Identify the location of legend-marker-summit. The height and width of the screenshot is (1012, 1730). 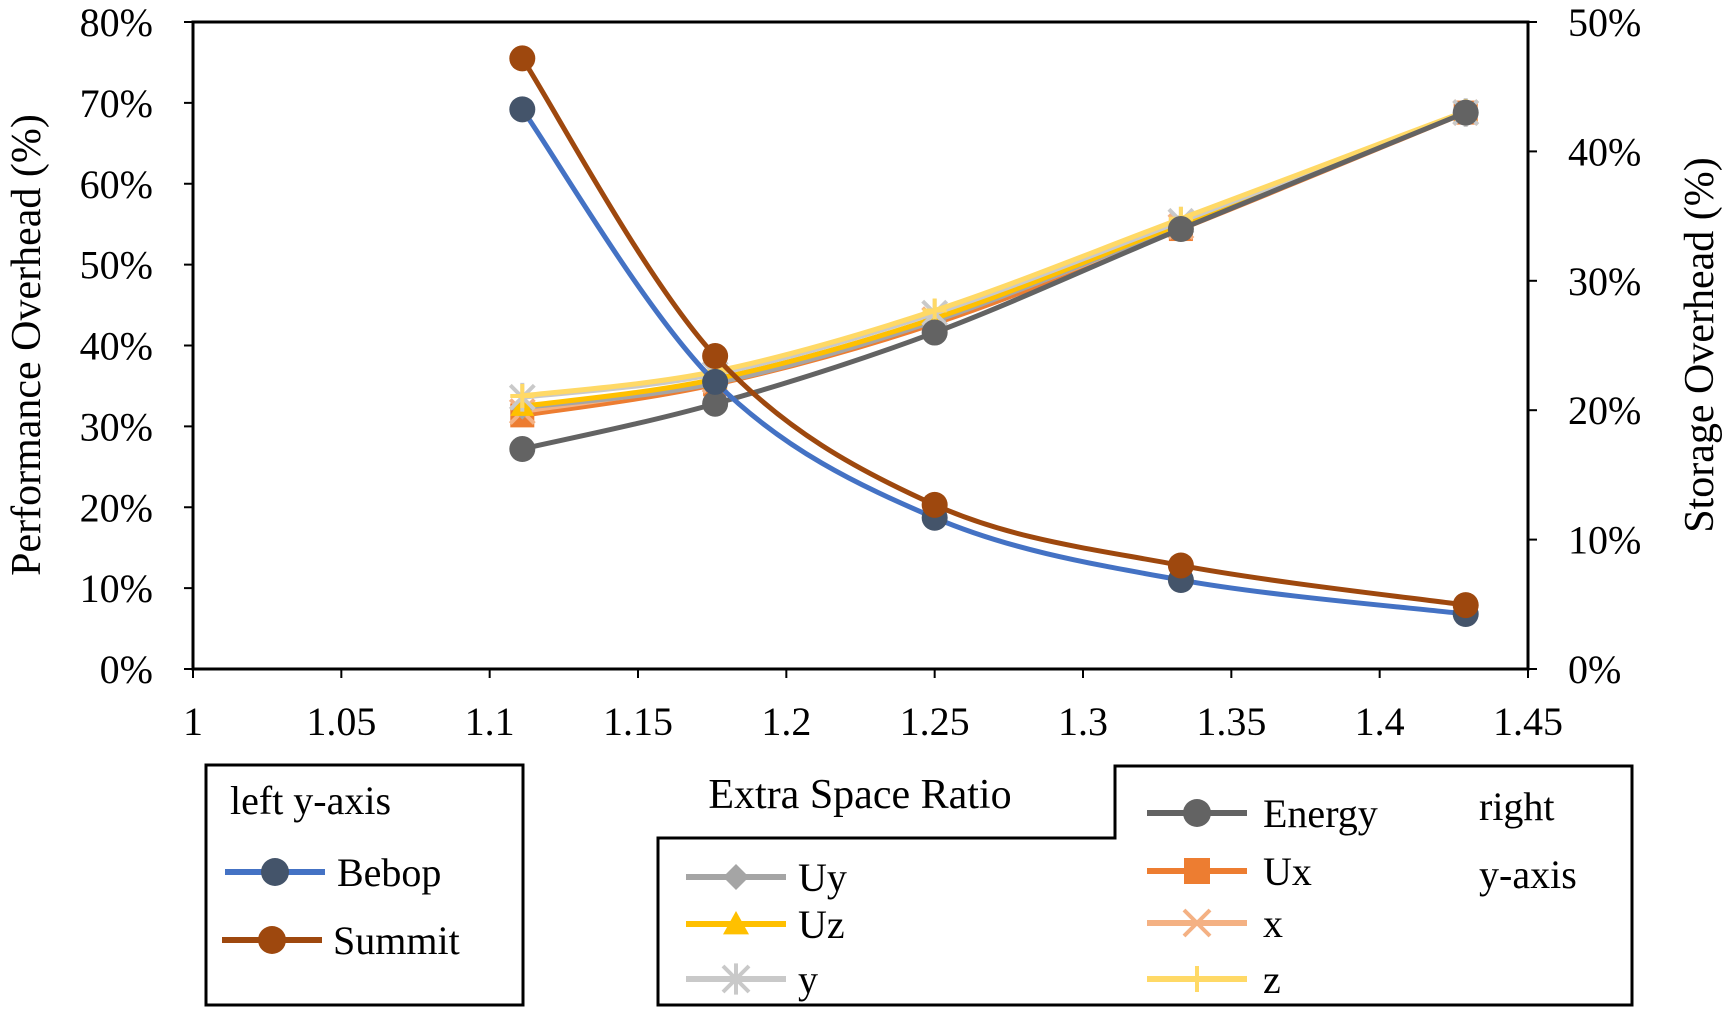
(272, 940).